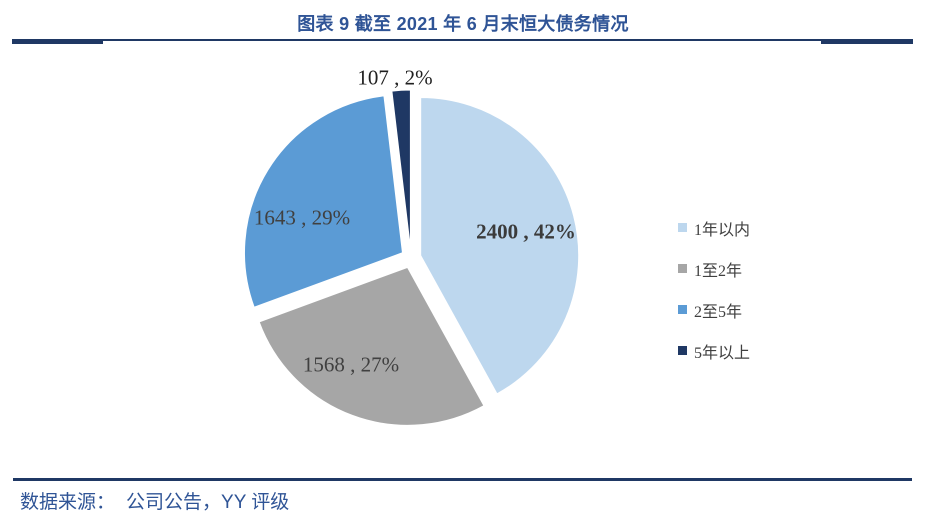 The height and width of the screenshot is (514, 926). What do you see at coordinates (68, 502) in the screenshot?
I see `source-label: 数据来源：` at bounding box center [68, 502].